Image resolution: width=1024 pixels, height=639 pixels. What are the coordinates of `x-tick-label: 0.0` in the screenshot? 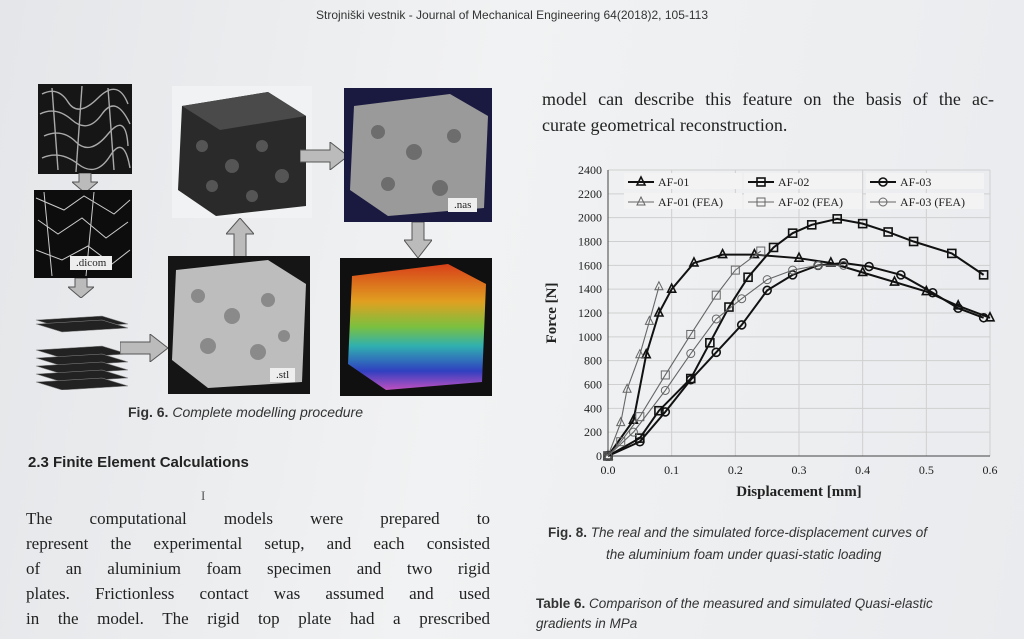 It's located at (608, 470).